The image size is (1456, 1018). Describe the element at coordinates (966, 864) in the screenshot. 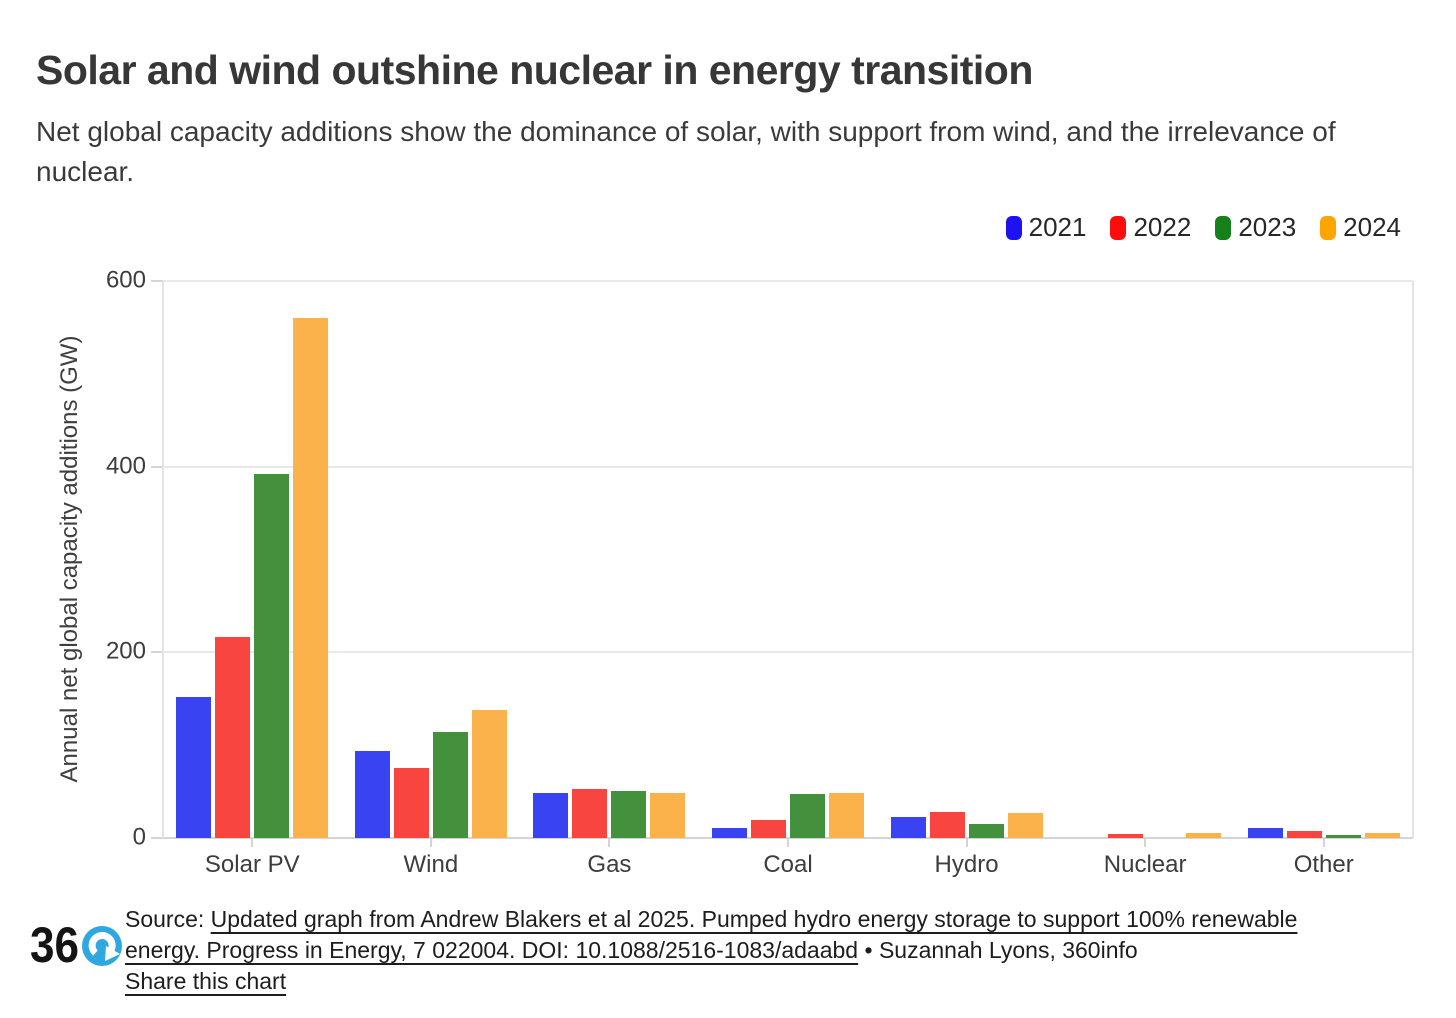

I see `x-axis-label-hydro: Hydro` at that location.